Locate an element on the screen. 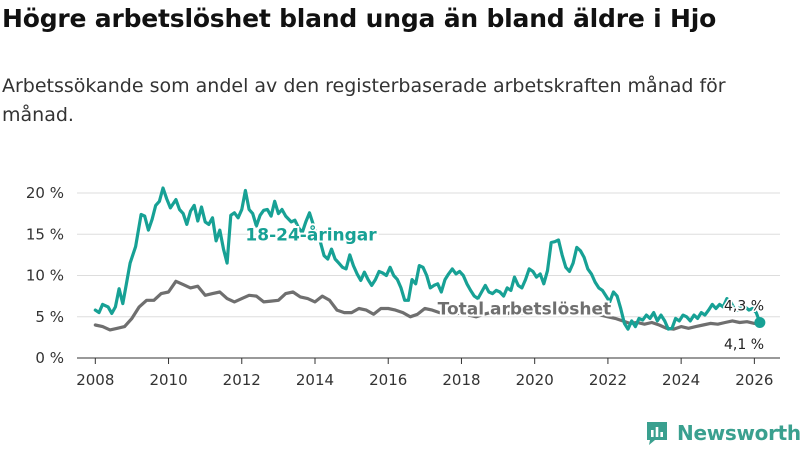 The width and height of the screenshot is (800, 450). x-tick-label: 2016 is located at coordinates (388, 380).